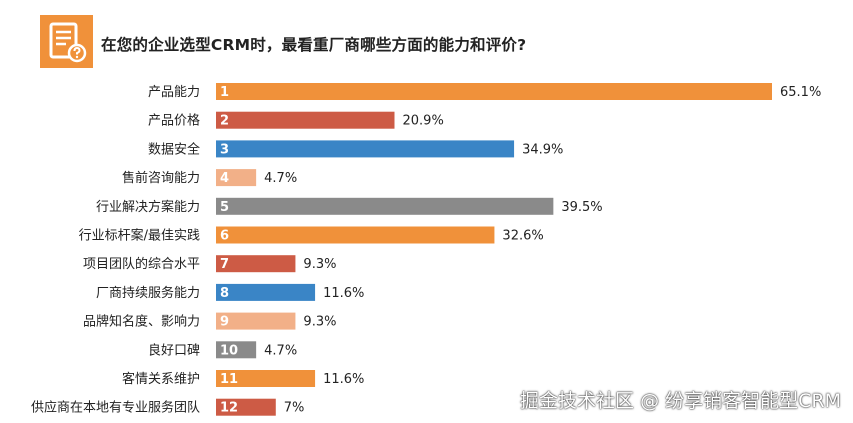 This screenshot has height=423, width=853. Describe the element at coordinates (800, 92) in the screenshot. I see `value-label: 65.1%` at that location.